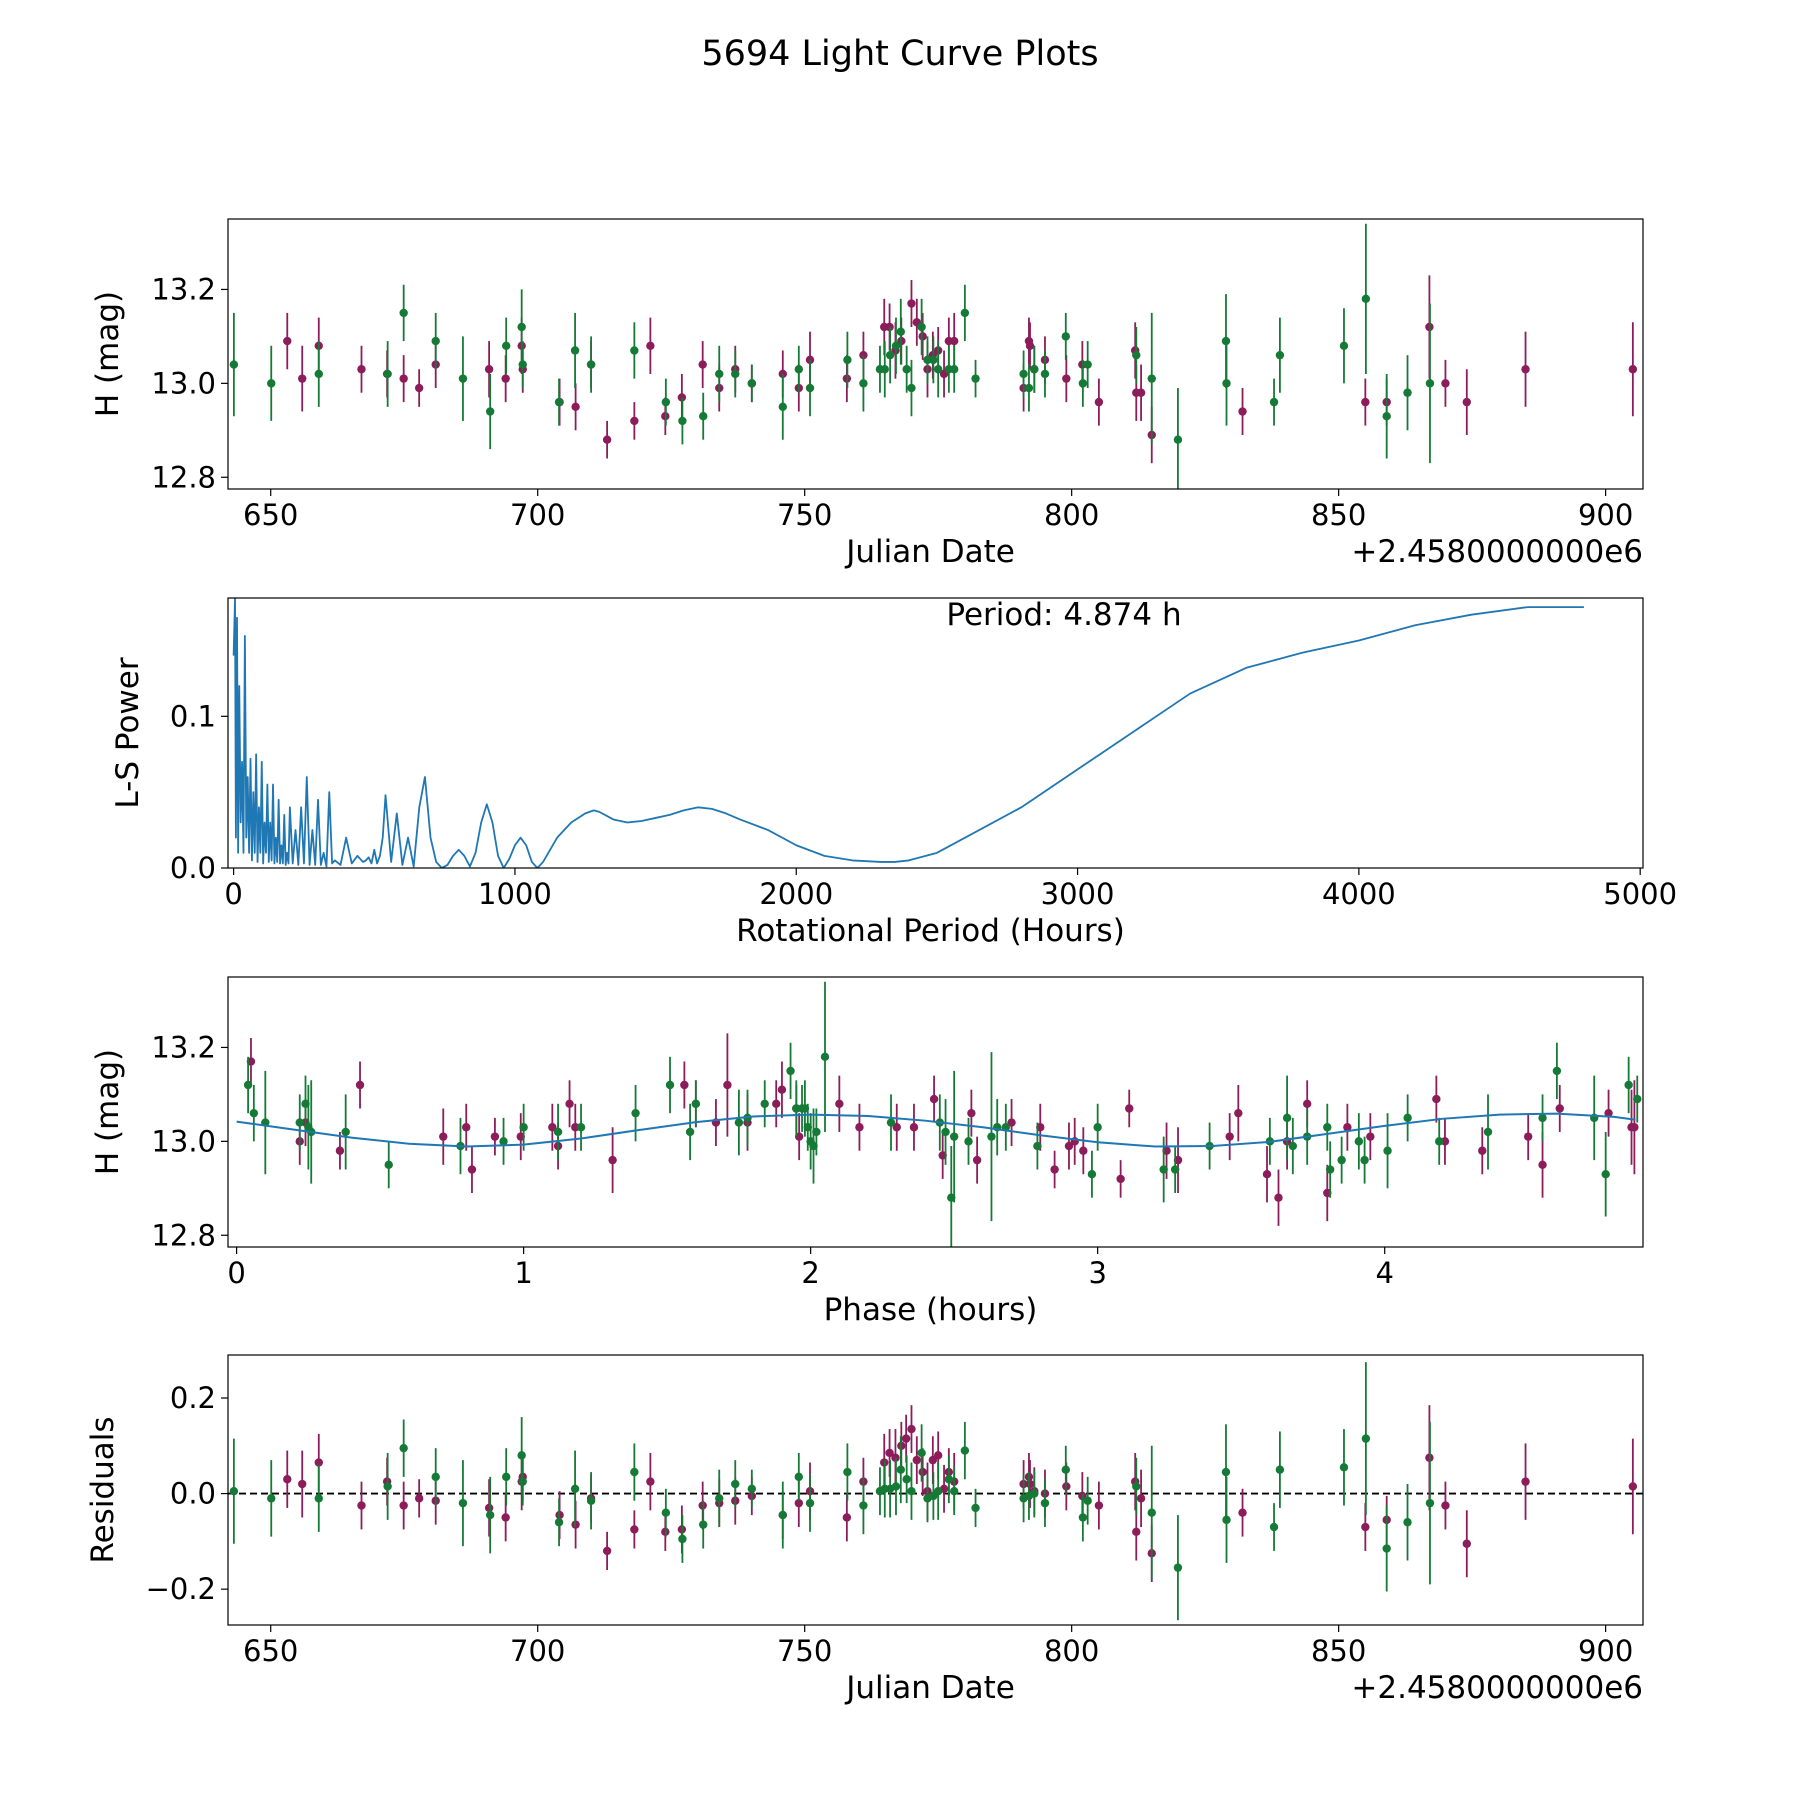 The image size is (1800, 1800). What do you see at coordinates (523, 1273) in the screenshot?
I see `x-tick-label: 1` at bounding box center [523, 1273].